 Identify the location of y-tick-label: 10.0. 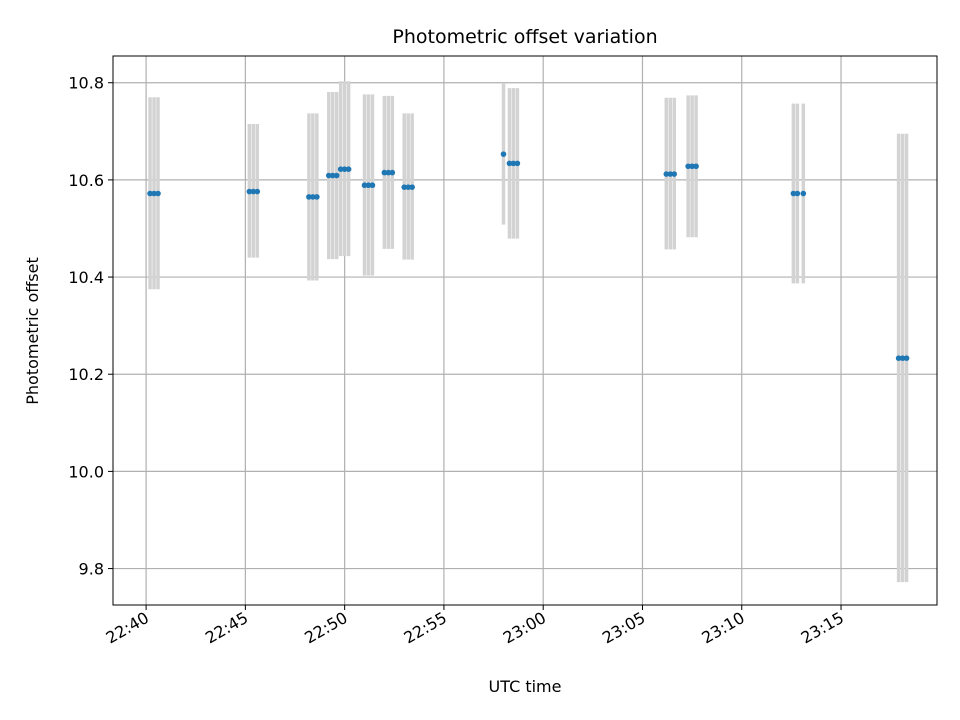
(86, 471).